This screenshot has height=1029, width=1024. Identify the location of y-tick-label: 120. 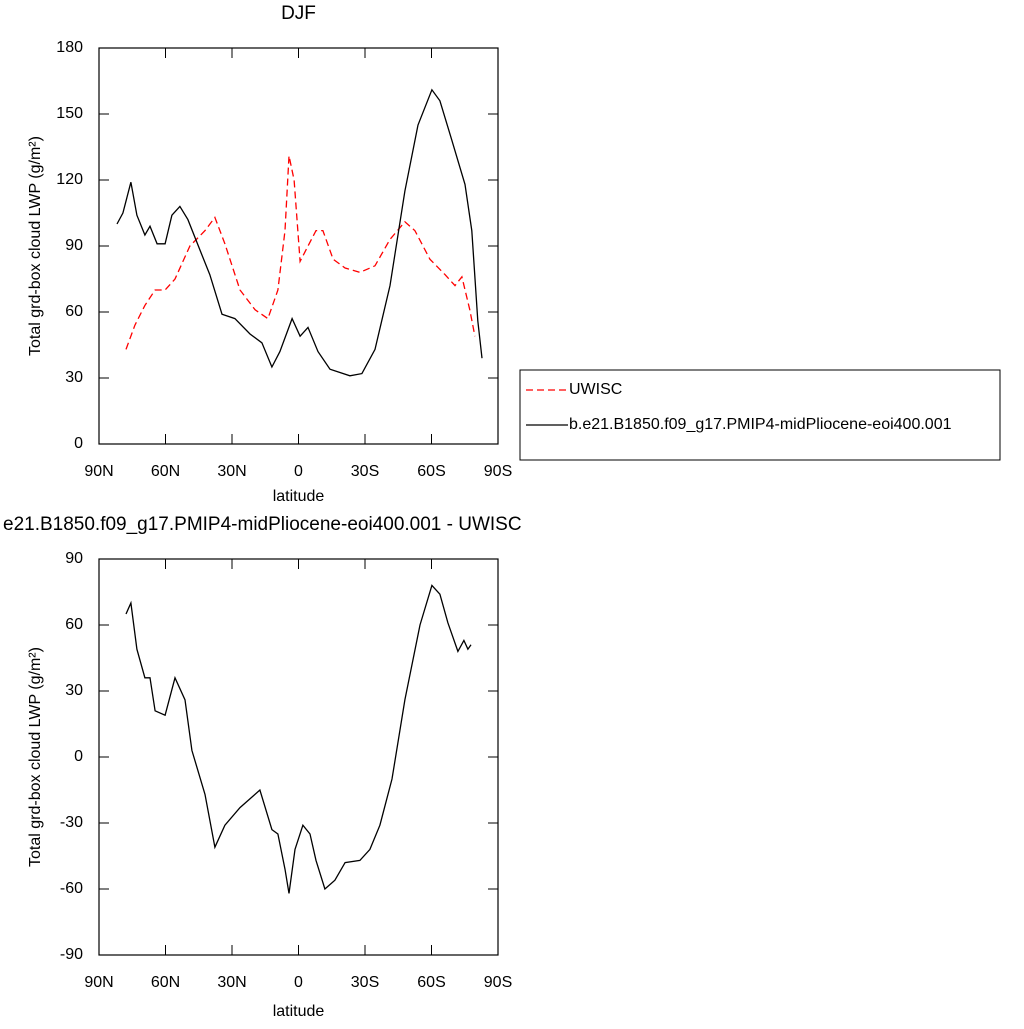
(69, 179).